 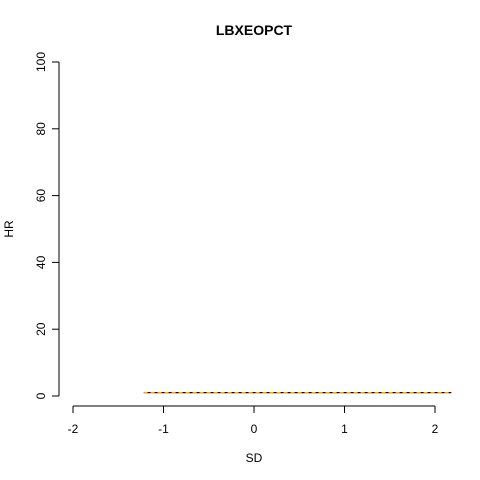 I want to click on y-axis: 0 20 40 60 80 100, so click(x=47, y=225).